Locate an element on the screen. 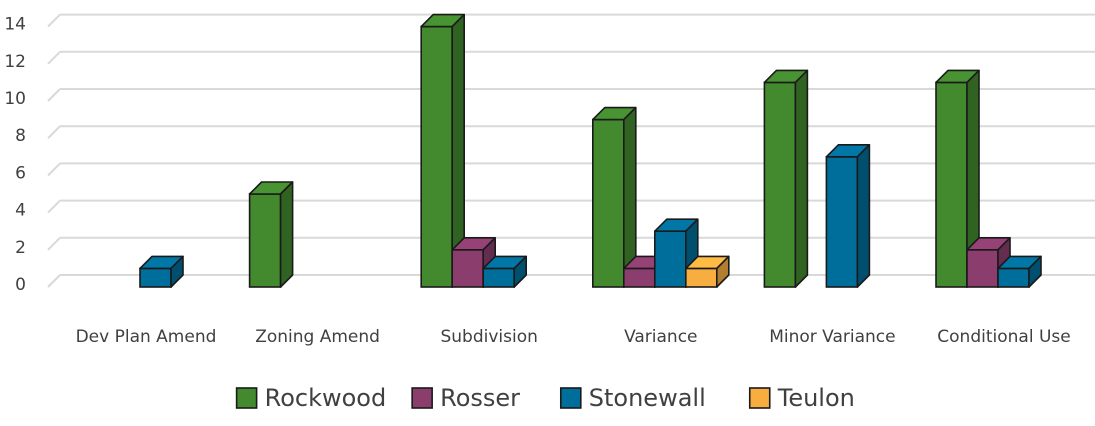 This screenshot has height=426, width=1095. y-axis: 0 2 4 6 8 10 12 14 is located at coordinates (15, 155).